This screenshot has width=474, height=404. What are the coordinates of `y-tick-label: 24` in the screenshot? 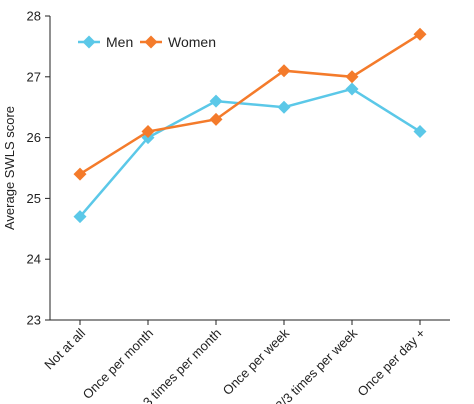 It's located at (34, 259).